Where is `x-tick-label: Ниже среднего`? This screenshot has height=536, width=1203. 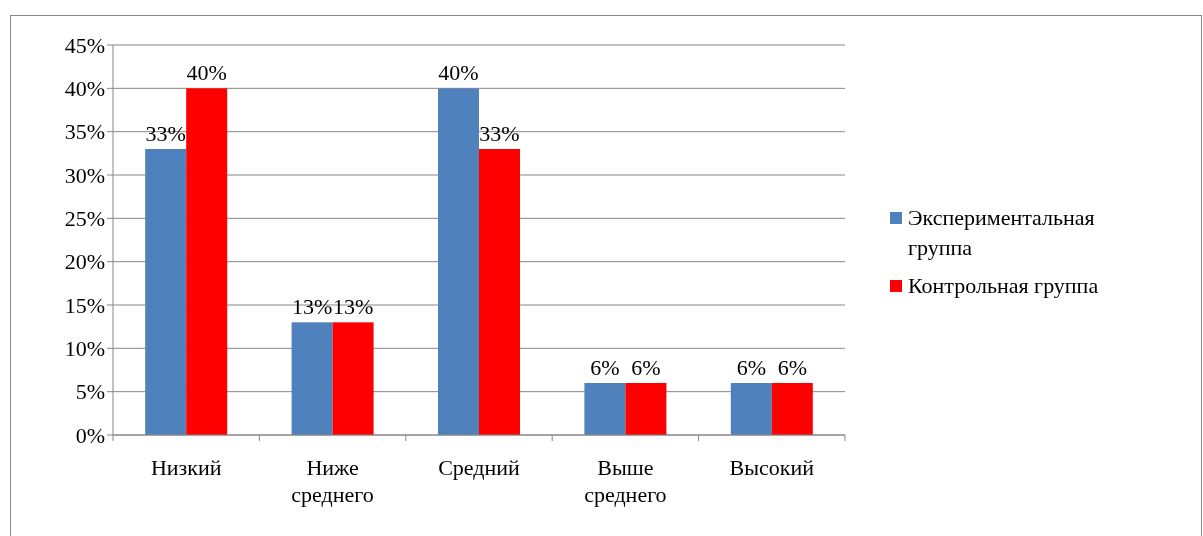 x-tick-label: Ниже среднего is located at coordinates (332, 481).